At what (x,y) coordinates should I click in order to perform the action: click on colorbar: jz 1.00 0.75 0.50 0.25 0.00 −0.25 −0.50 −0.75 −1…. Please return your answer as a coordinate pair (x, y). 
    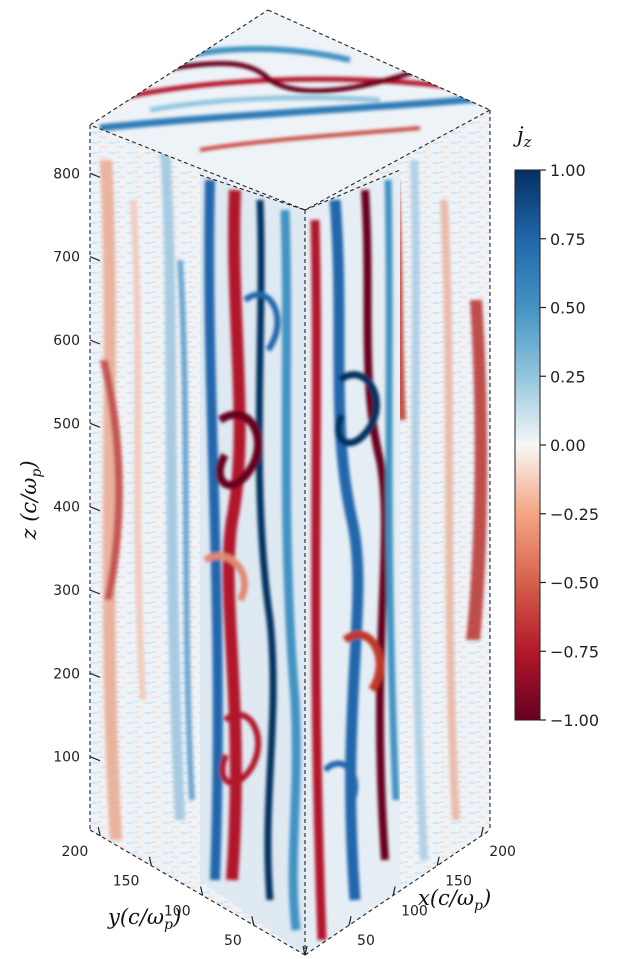
    Looking at the image, I should click on (556, 426).